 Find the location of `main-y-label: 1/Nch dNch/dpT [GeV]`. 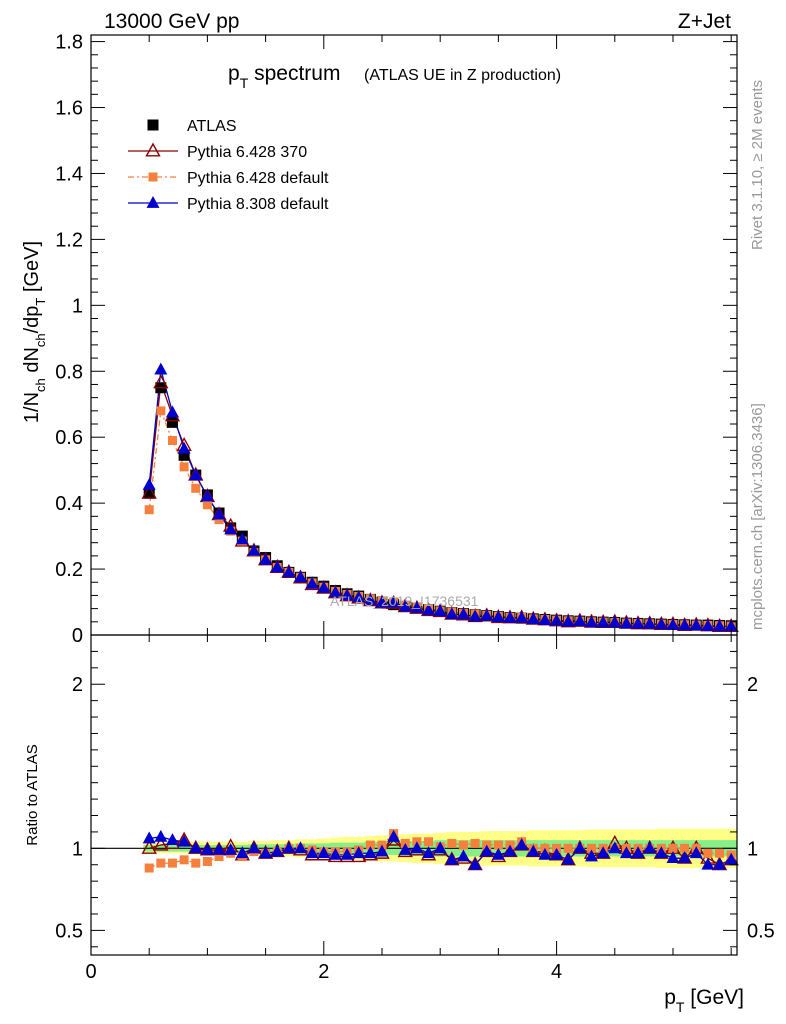

main-y-label: 1/Nch dNch/dpT [GeV] is located at coordinates (34, 332).